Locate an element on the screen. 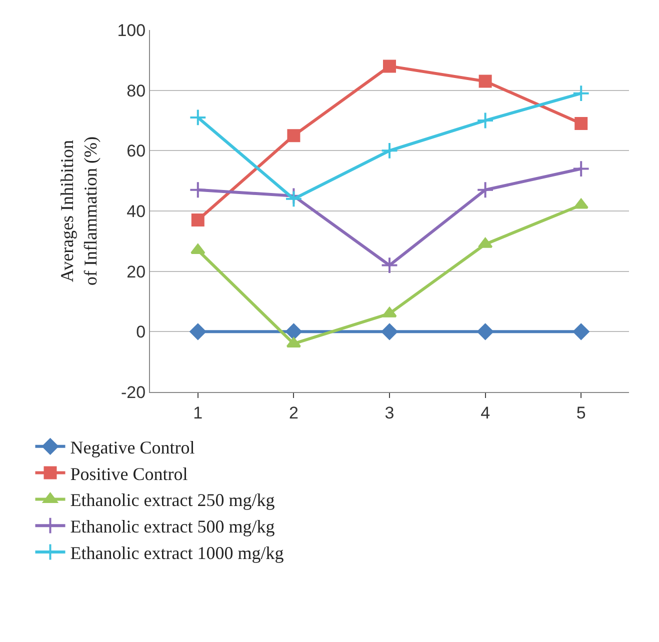 The width and height of the screenshot is (659, 642). y-tick-label: 100 is located at coordinates (131, 30).